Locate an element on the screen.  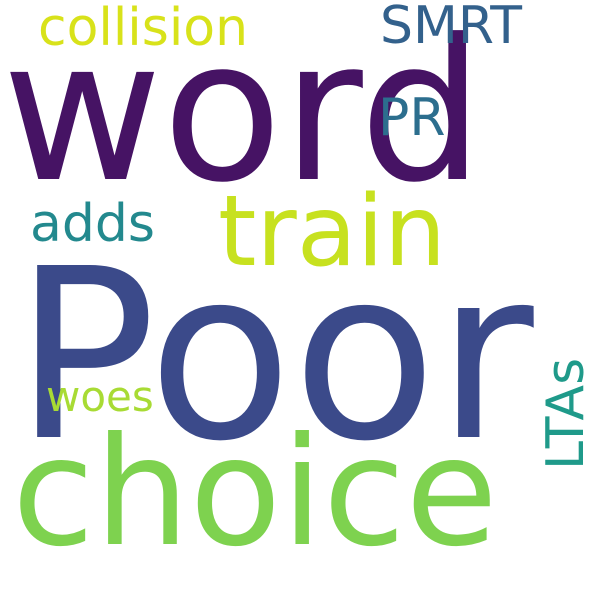
word-collision: collision is located at coordinates (143, 29).